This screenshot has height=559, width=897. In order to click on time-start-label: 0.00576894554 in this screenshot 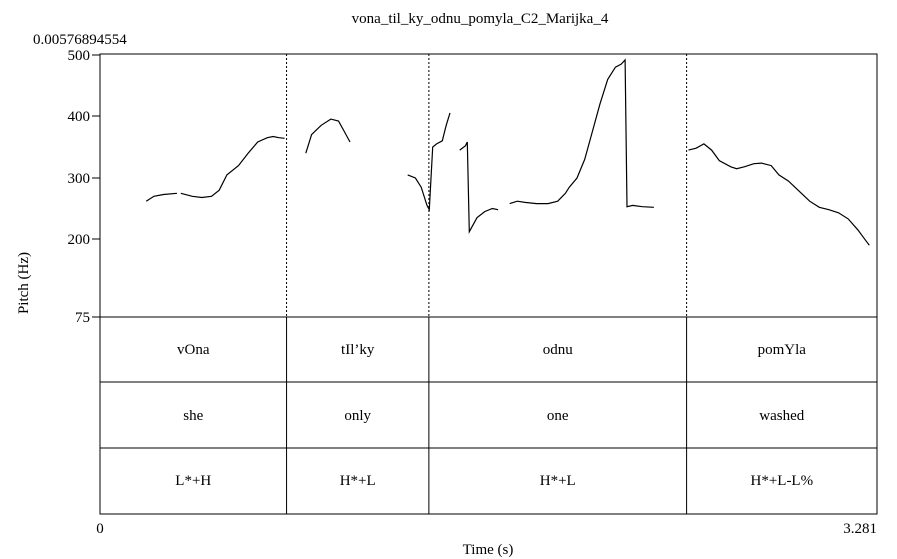, I will do `click(80, 40)`.